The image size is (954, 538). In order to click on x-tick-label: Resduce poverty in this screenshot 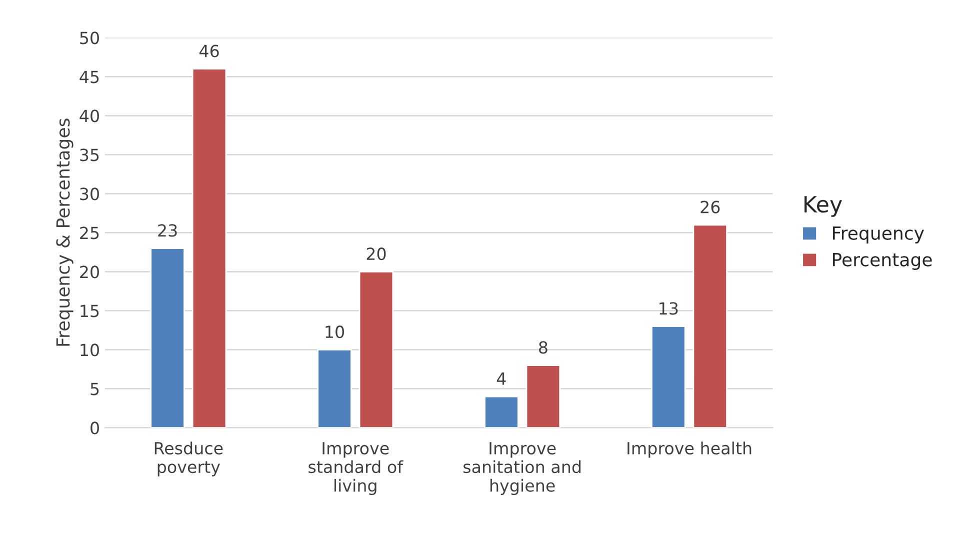, I will do `click(188, 459)`.